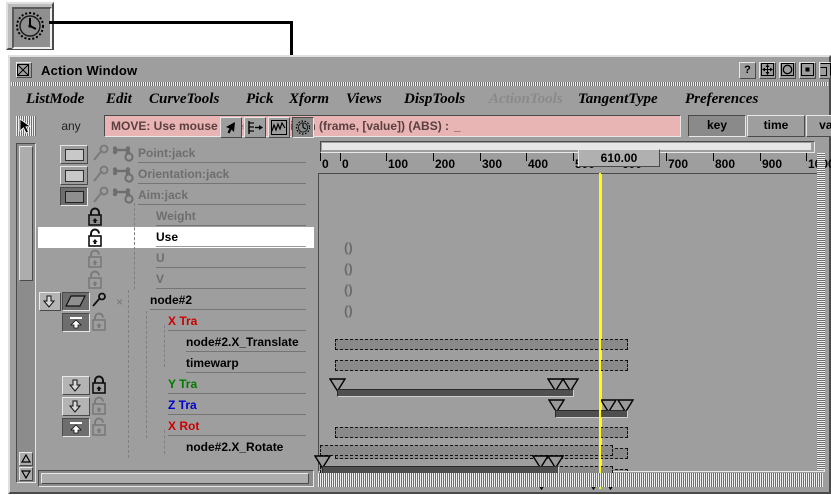 This screenshot has width=831, height=495. I want to click on tree-row-x-translate: node#2.X_Translate, so click(176, 342).